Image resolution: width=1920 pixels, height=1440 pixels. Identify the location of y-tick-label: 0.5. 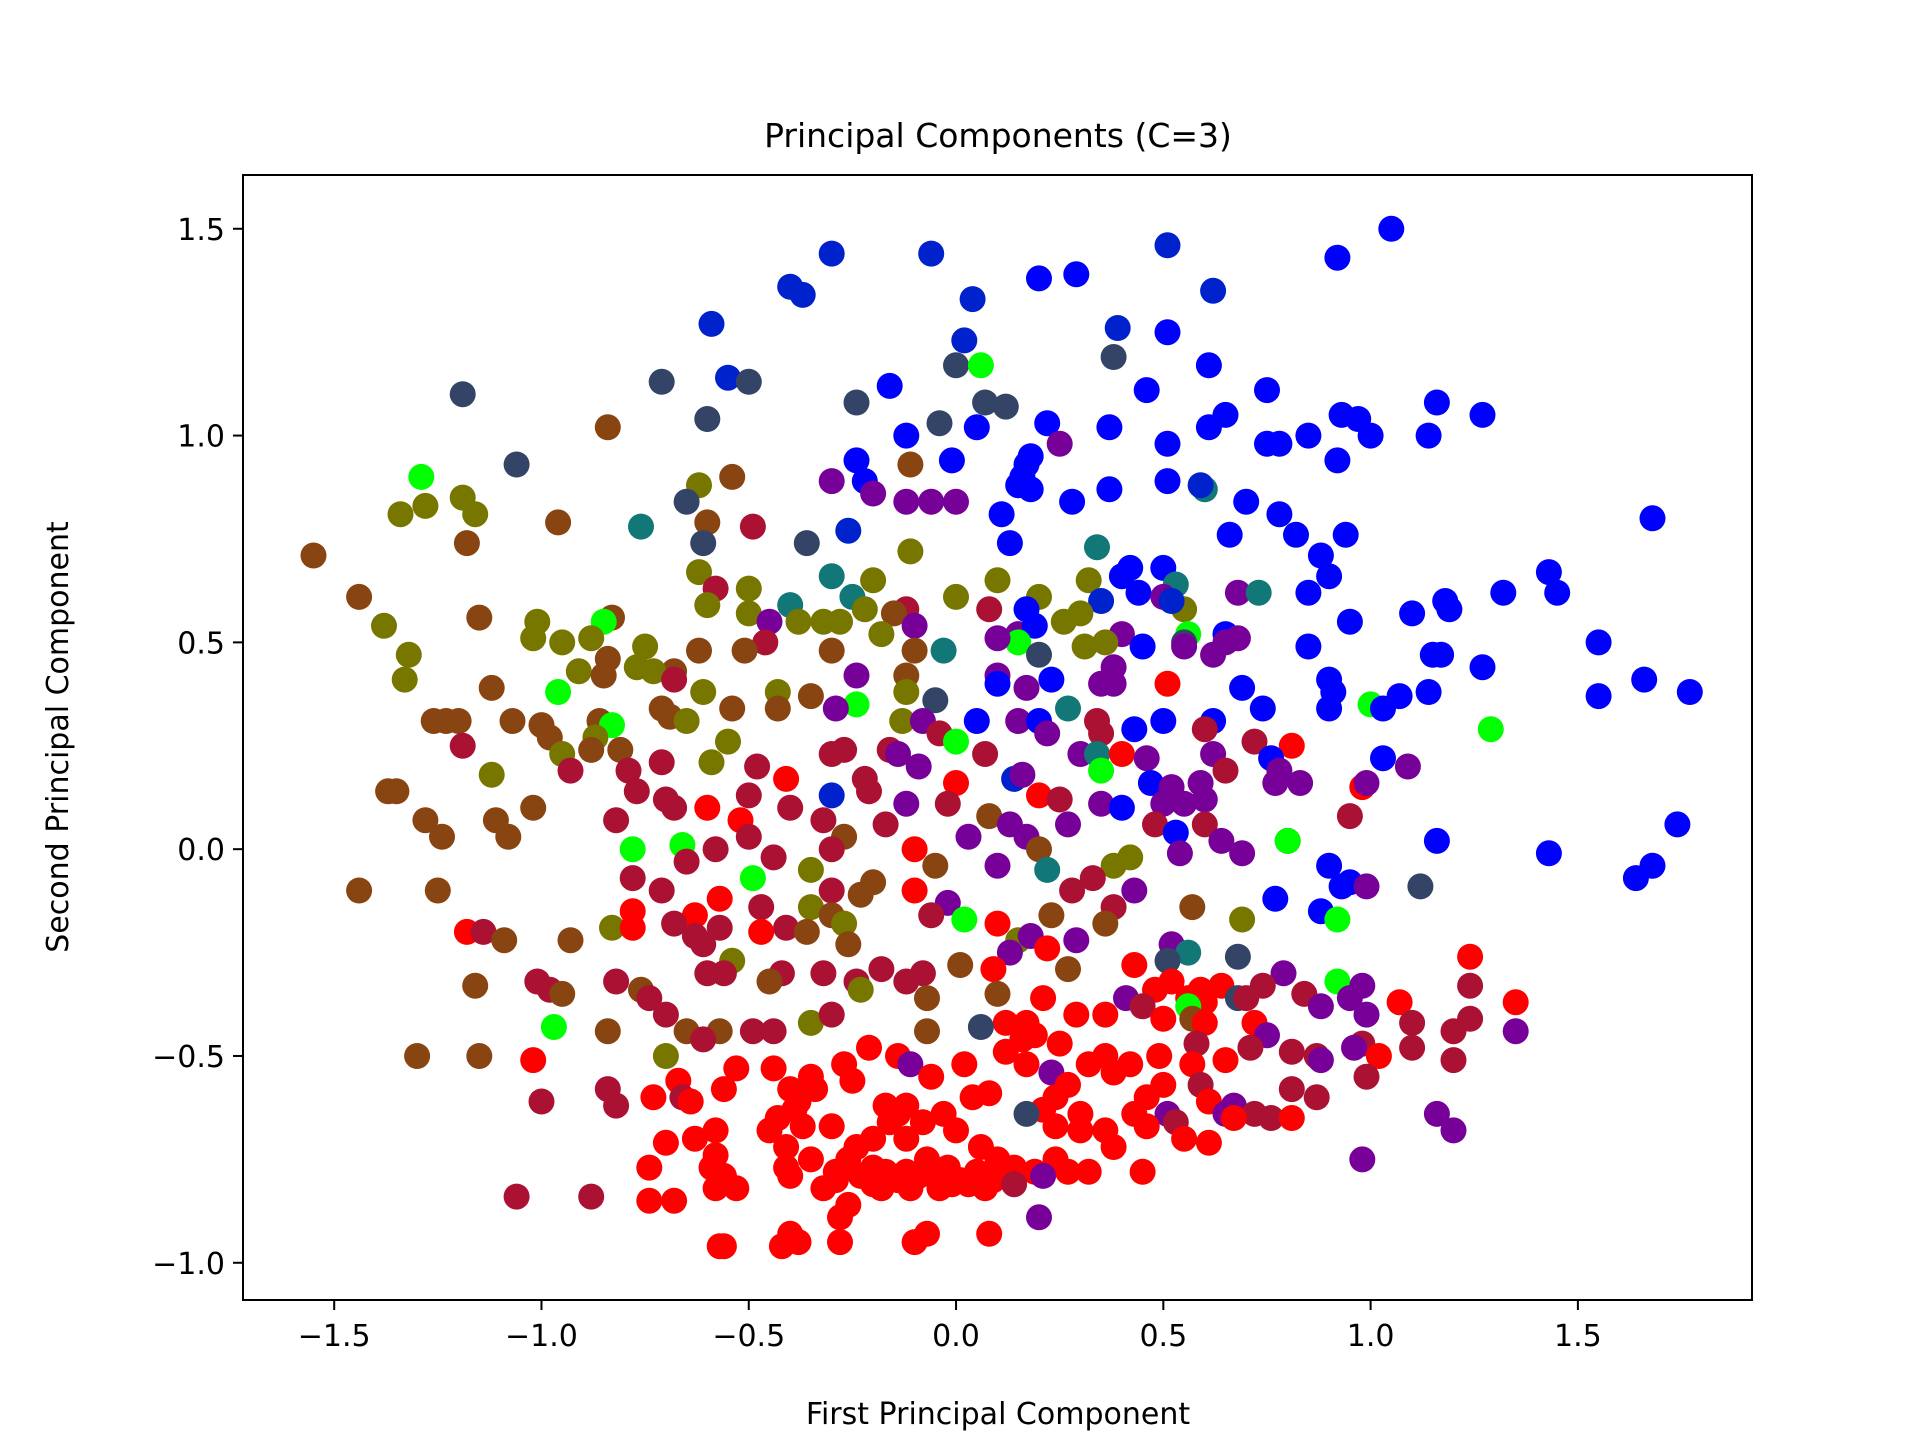
(201, 643).